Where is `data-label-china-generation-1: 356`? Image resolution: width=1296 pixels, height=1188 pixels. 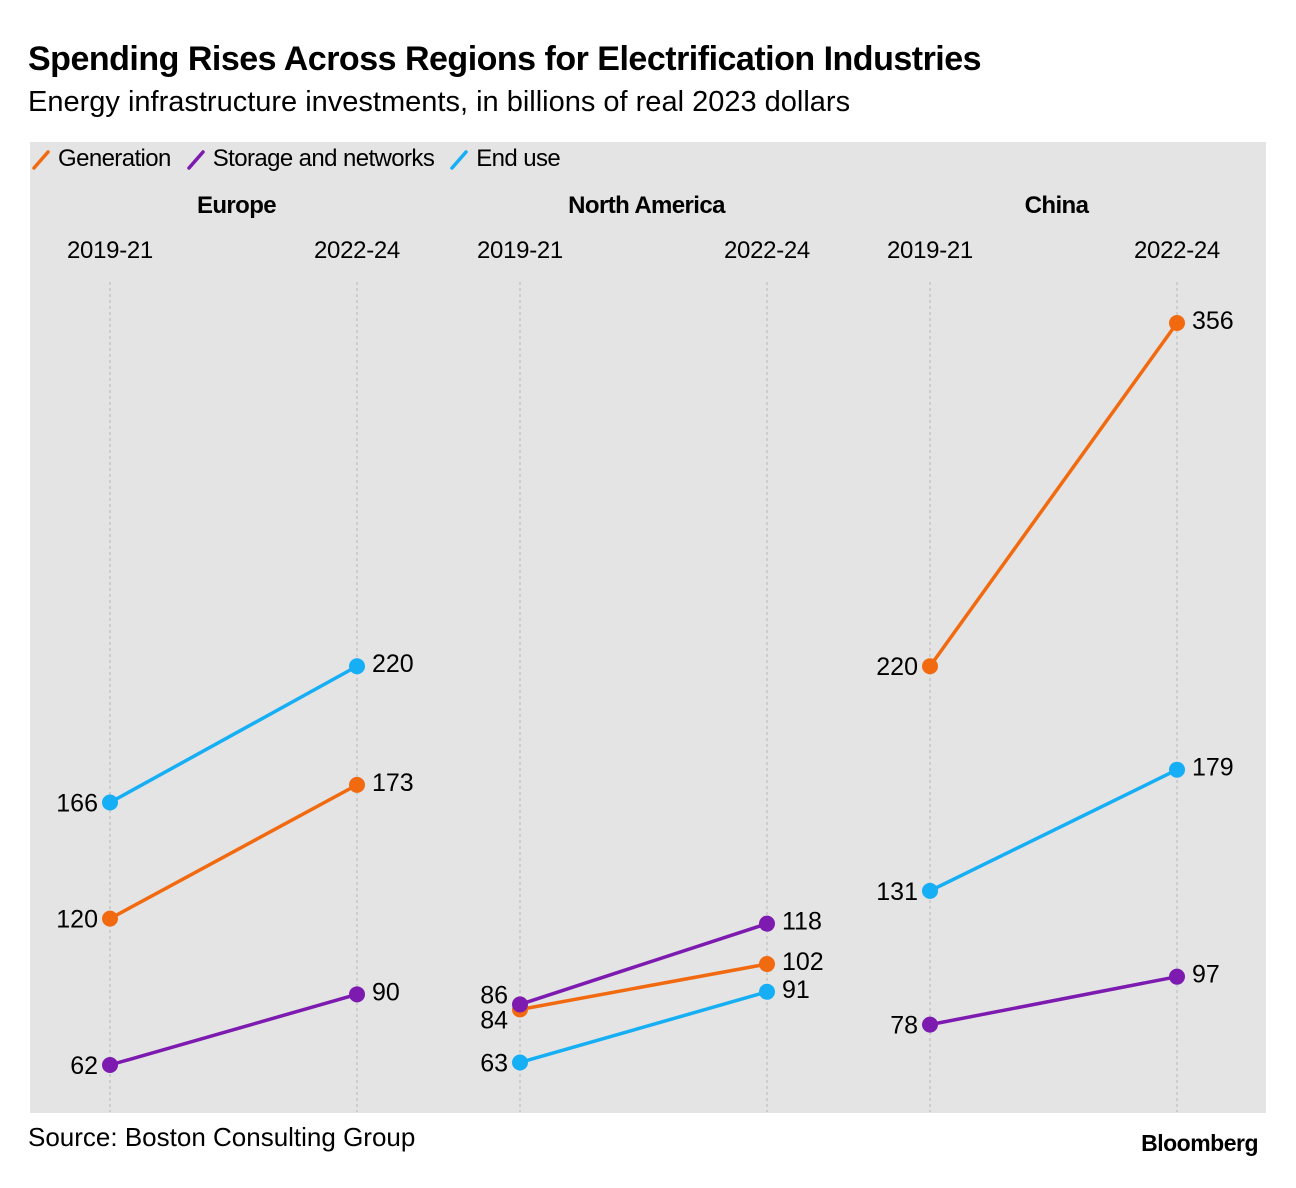
data-label-china-generation-1: 356 is located at coordinates (1213, 321).